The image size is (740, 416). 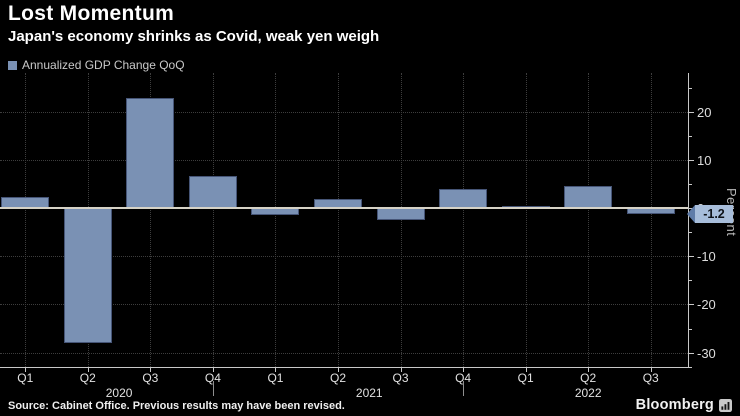 I want to click on flag-value-label: -1.2, so click(x=714, y=214).